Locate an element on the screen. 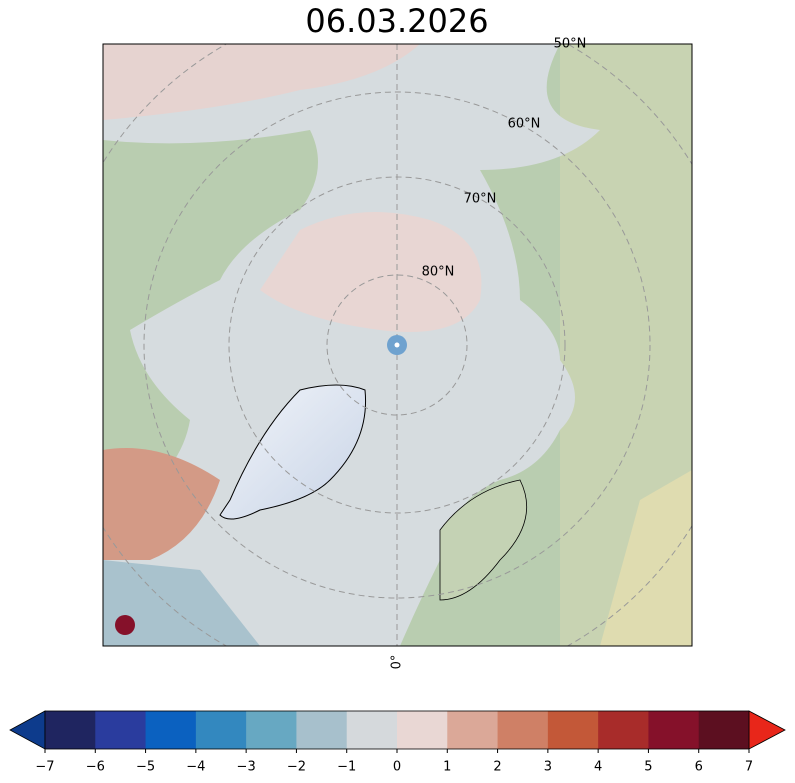 The height and width of the screenshot is (783, 795). colorbar: −7 −6 −5 −4 −3 −2 −1 0 1 2 3 4 5 6 7 is located at coordinates (397, 742).